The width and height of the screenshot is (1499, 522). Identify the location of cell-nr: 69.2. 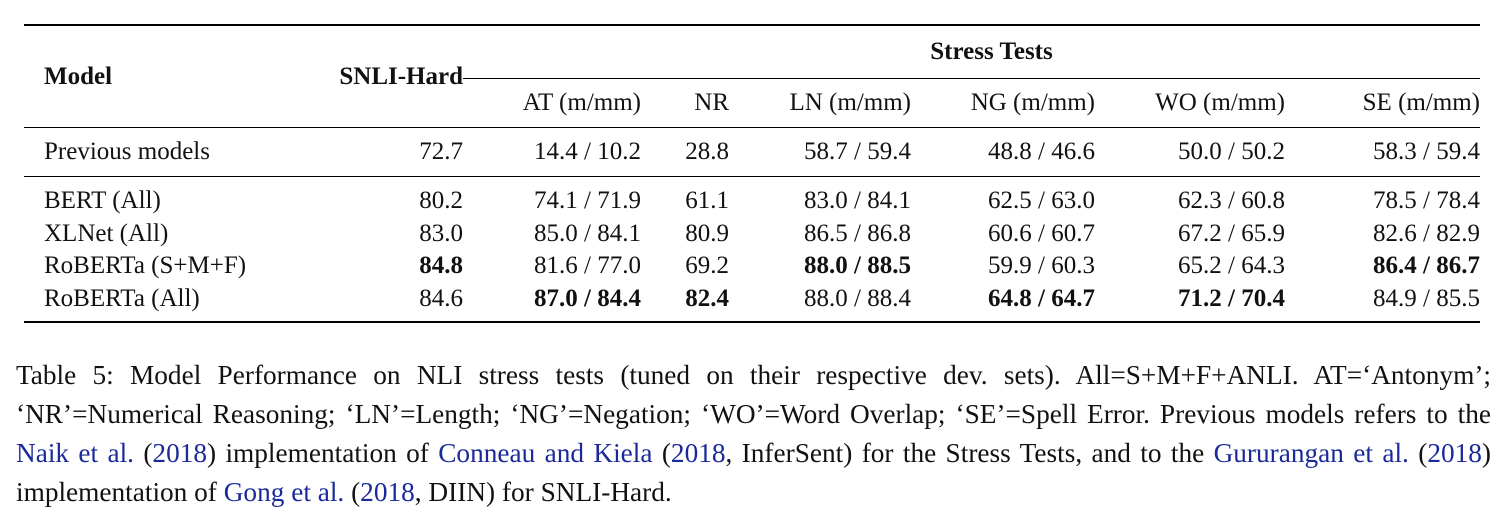
(707, 266).